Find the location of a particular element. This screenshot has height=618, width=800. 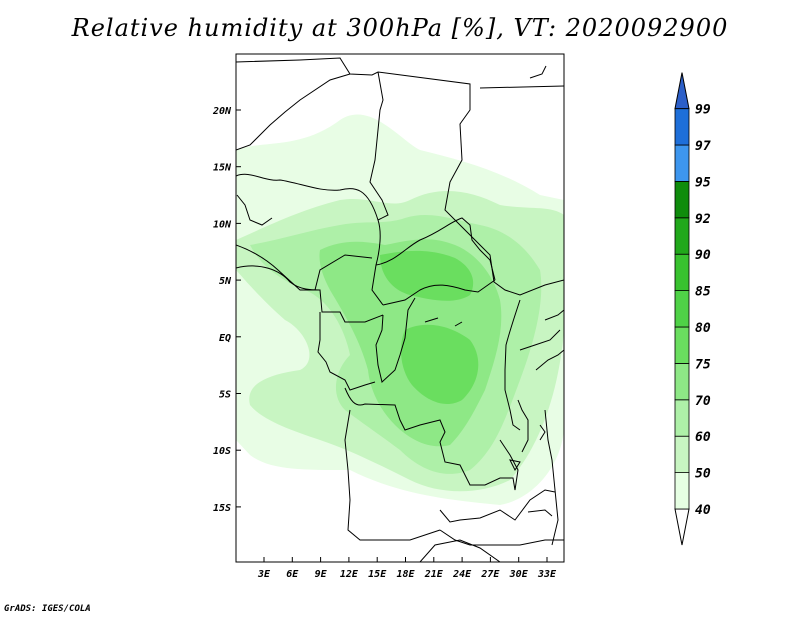

lat-tick-label: EQ is located at coordinates (225, 338).